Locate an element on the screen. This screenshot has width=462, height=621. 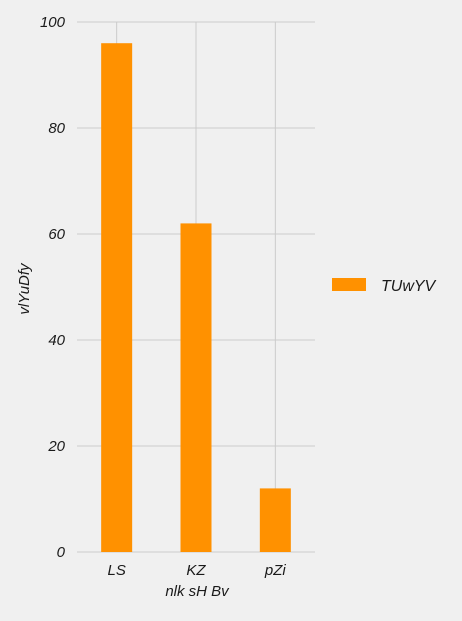
x-tick-label: pZi is located at coordinates (275, 570).